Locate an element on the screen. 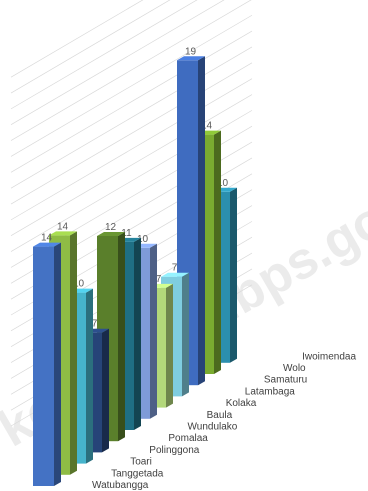 The height and width of the screenshot is (491, 368). category-label: Iwoimendaa is located at coordinates (329, 356).